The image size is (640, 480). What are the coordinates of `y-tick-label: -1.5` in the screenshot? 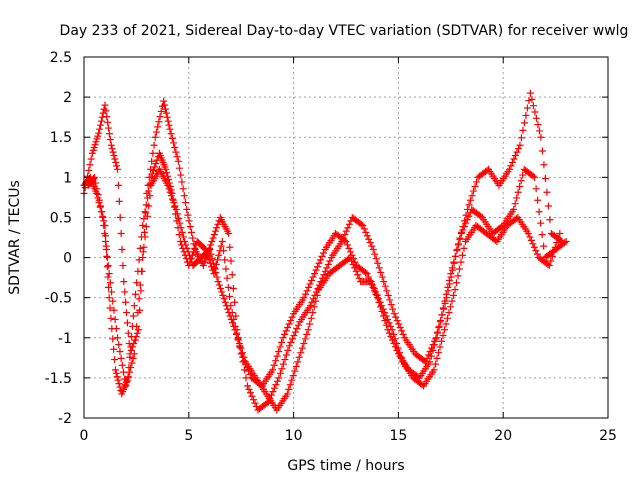 It's located at (58, 379).